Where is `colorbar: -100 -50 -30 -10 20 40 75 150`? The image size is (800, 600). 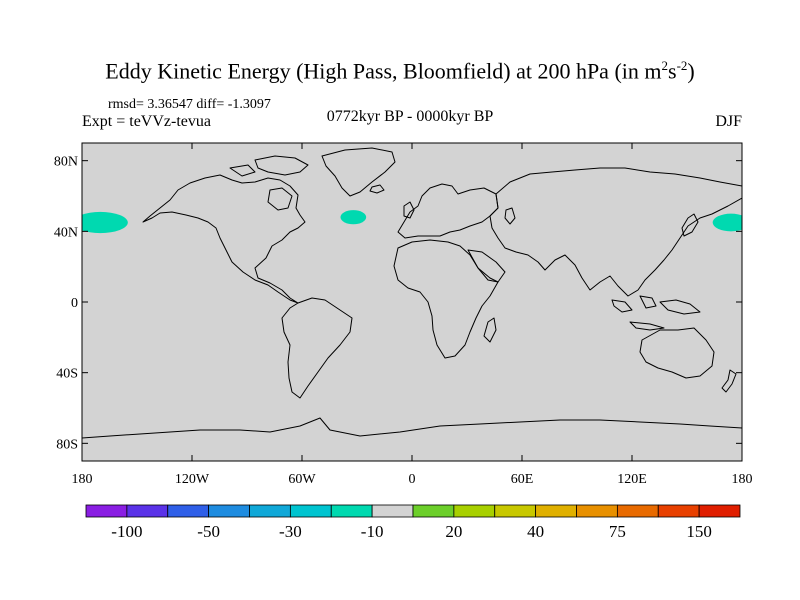 colorbar: -100 -50 -30 -10 20 40 75 150 is located at coordinates (413, 522).